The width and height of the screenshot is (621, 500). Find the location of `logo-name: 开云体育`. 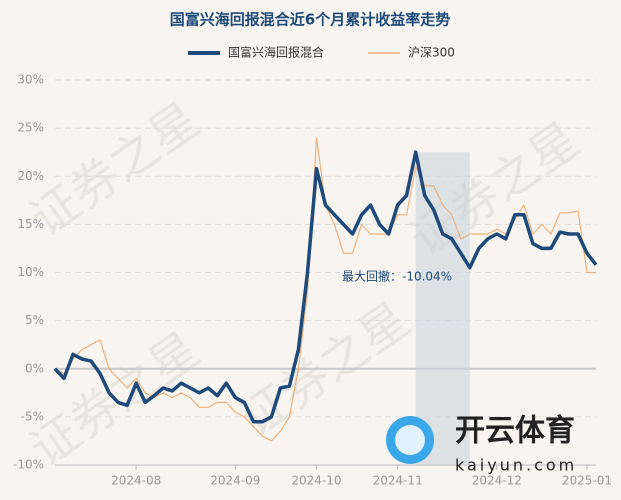

logo-name: 开云体育 is located at coordinates (515, 431).